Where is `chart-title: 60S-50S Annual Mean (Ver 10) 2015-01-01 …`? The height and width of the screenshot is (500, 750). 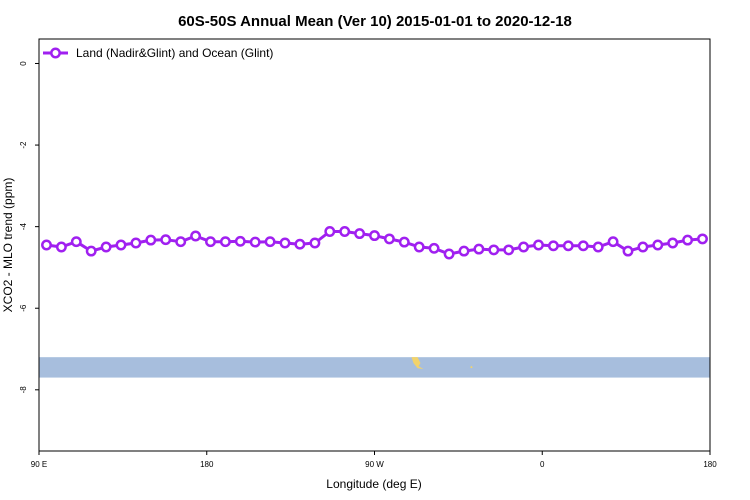 chart-title: 60S-50S Annual Mean (Ver 10) 2015-01-01 … is located at coordinates (375, 21).